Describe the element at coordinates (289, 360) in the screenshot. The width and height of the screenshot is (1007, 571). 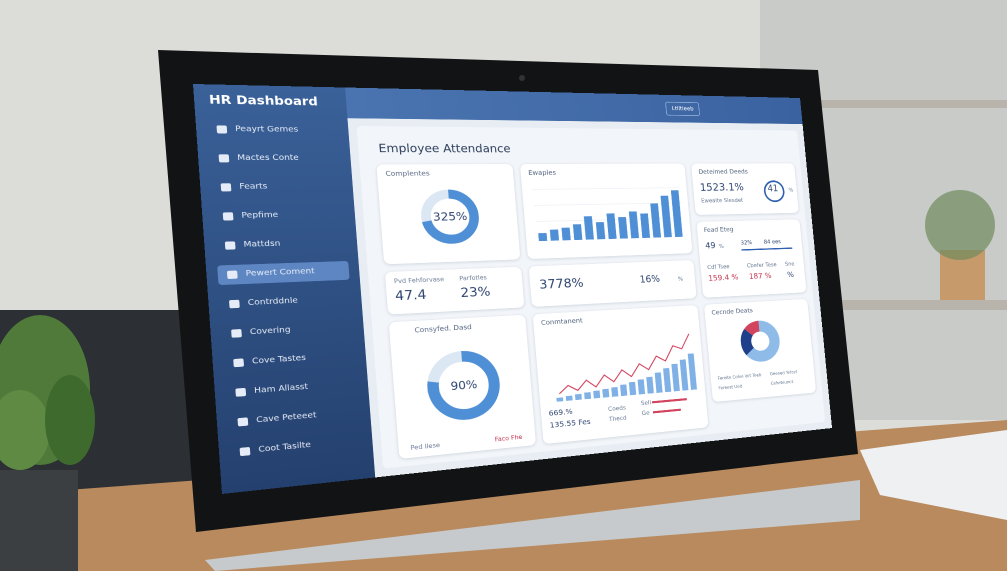
I see `nav-item: Cove Tastes` at that location.